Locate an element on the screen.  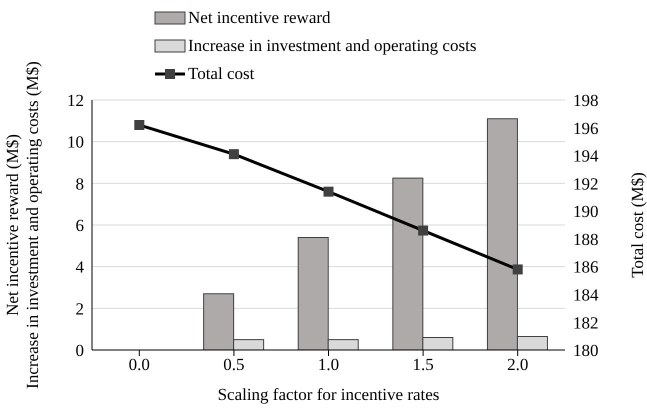
x-tick-label: 2.0 is located at coordinates (517, 364).